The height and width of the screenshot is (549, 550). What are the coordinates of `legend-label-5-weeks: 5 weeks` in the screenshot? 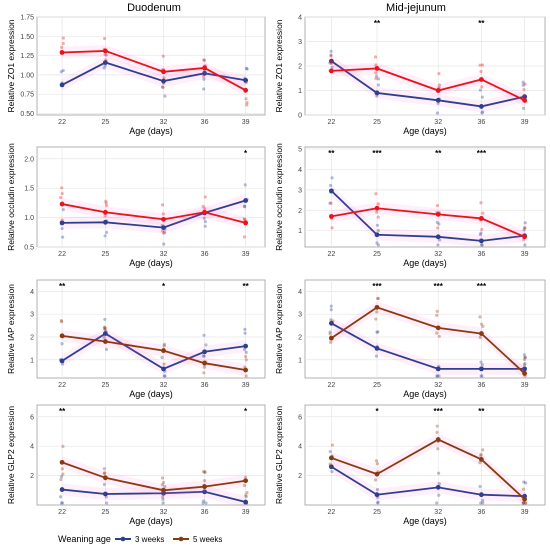 It's located at (207, 539).